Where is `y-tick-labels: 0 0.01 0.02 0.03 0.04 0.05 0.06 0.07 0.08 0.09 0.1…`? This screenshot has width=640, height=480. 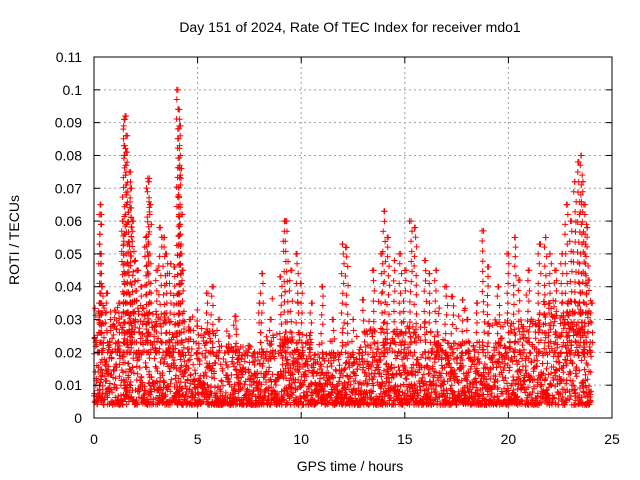
y-tick-labels: 0 0.01 0.02 0.03 0.04 0.05 0.06 0.07 0.08 0.09 0.1… is located at coordinates (68, 237).